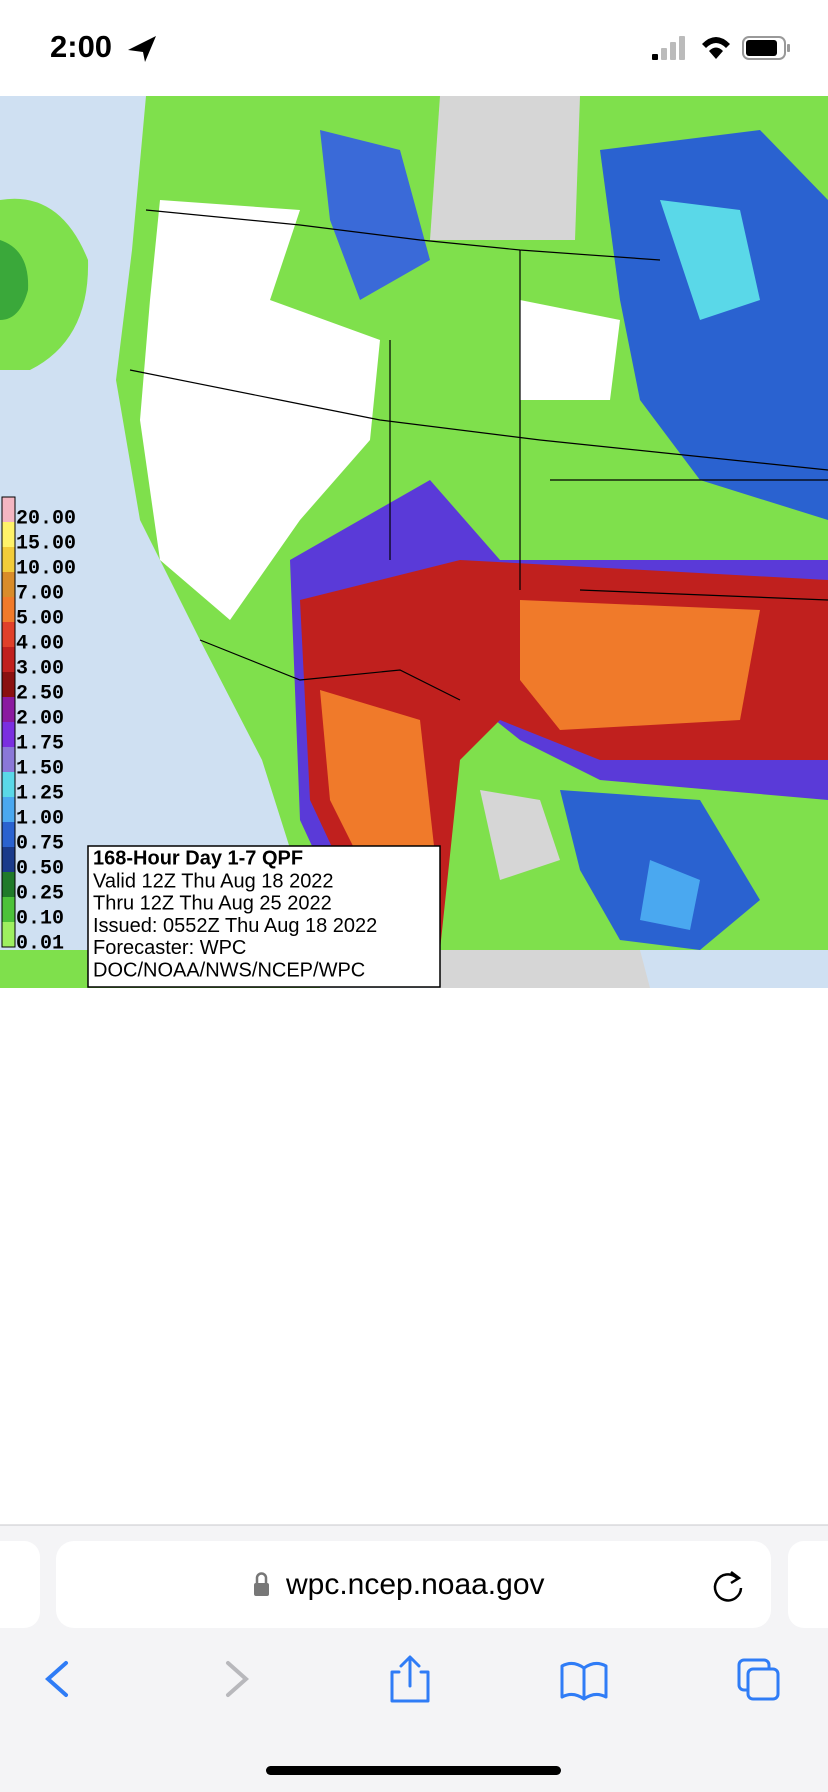  What do you see at coordinates (413, 1770) in the screenshot?
I see `home-indicator` at bounding box center [413, 1770].